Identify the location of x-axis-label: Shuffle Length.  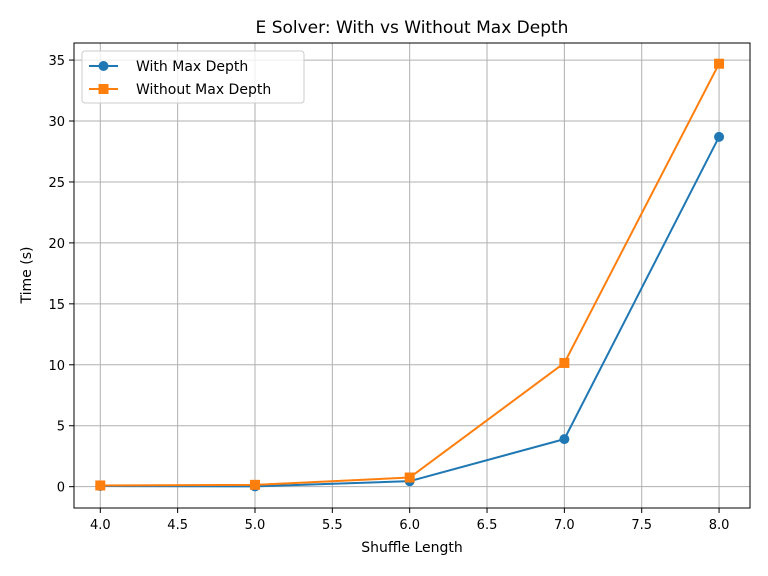
(412, 548).